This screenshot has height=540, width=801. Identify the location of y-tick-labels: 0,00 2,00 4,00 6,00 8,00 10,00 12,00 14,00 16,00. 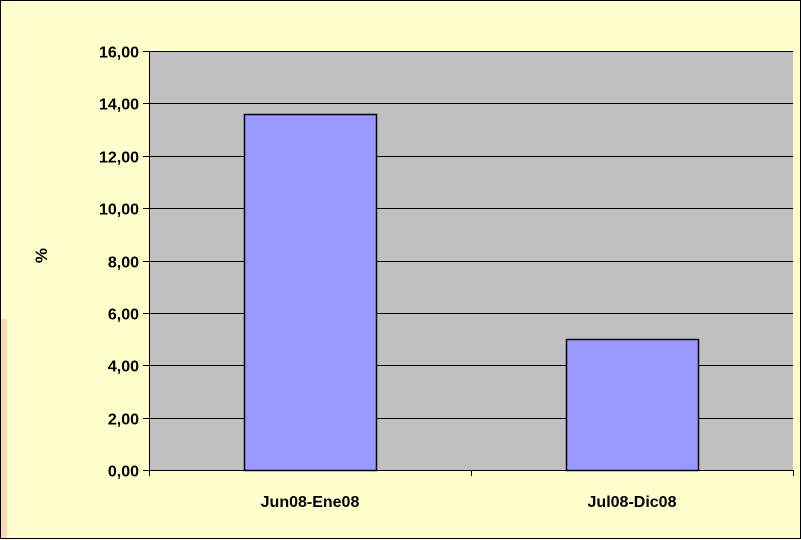
(119, 263).